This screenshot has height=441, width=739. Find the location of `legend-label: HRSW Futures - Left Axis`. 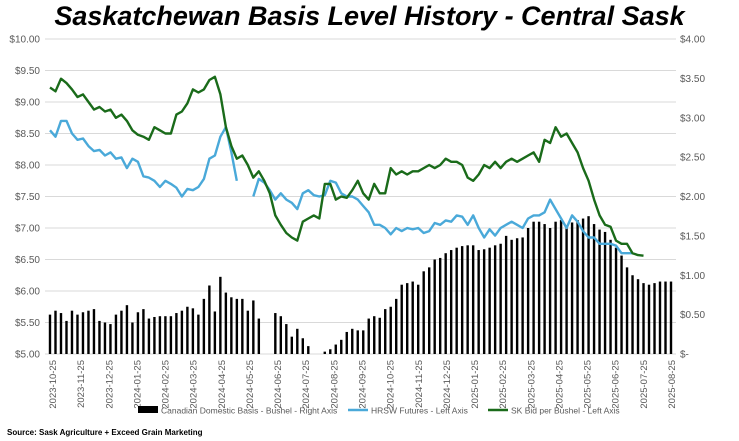

legend-label: HRSW Futures - Left Axis is located at coordinates (419, 411).